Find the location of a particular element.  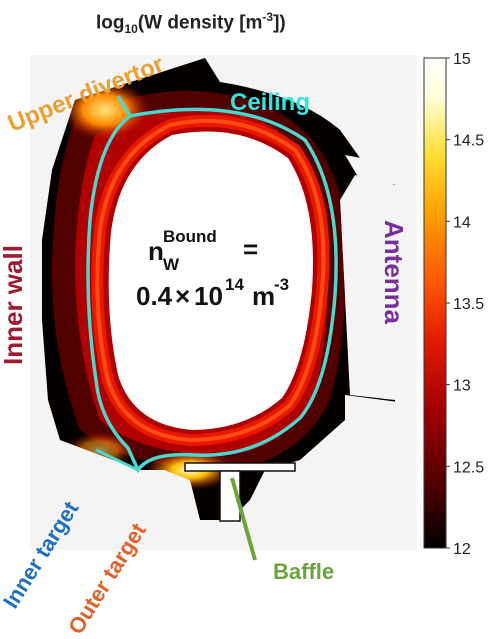

colorbar-tick-label: 13 is located at coordinates (462, 386).